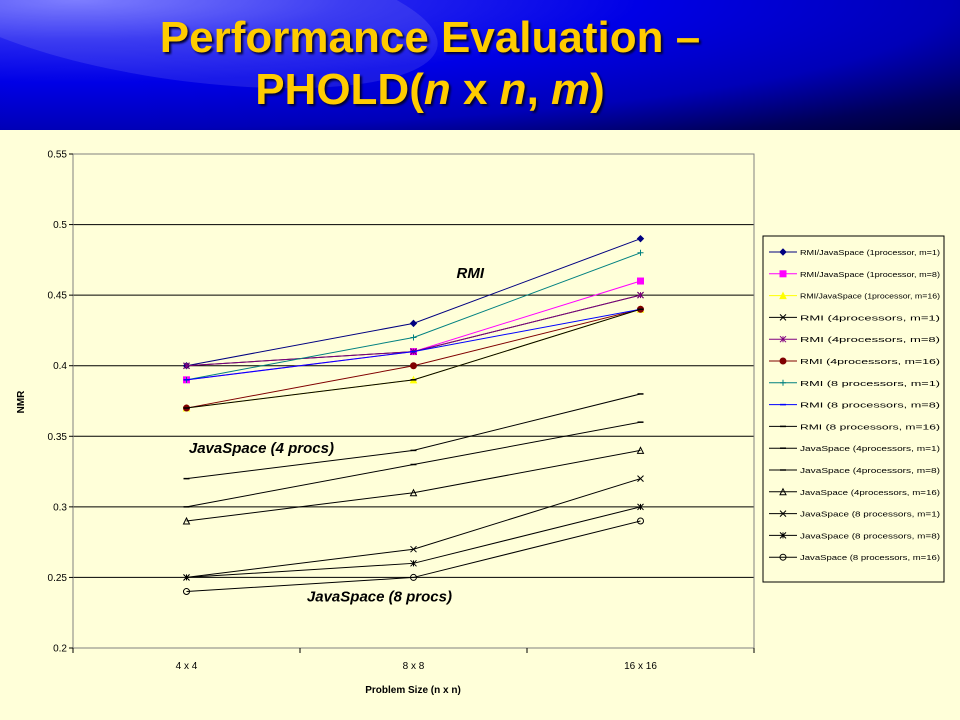 The width and height of the screenshot is (960, 720). I want to click on y-tick-label: 0.55, so click(58, 155).